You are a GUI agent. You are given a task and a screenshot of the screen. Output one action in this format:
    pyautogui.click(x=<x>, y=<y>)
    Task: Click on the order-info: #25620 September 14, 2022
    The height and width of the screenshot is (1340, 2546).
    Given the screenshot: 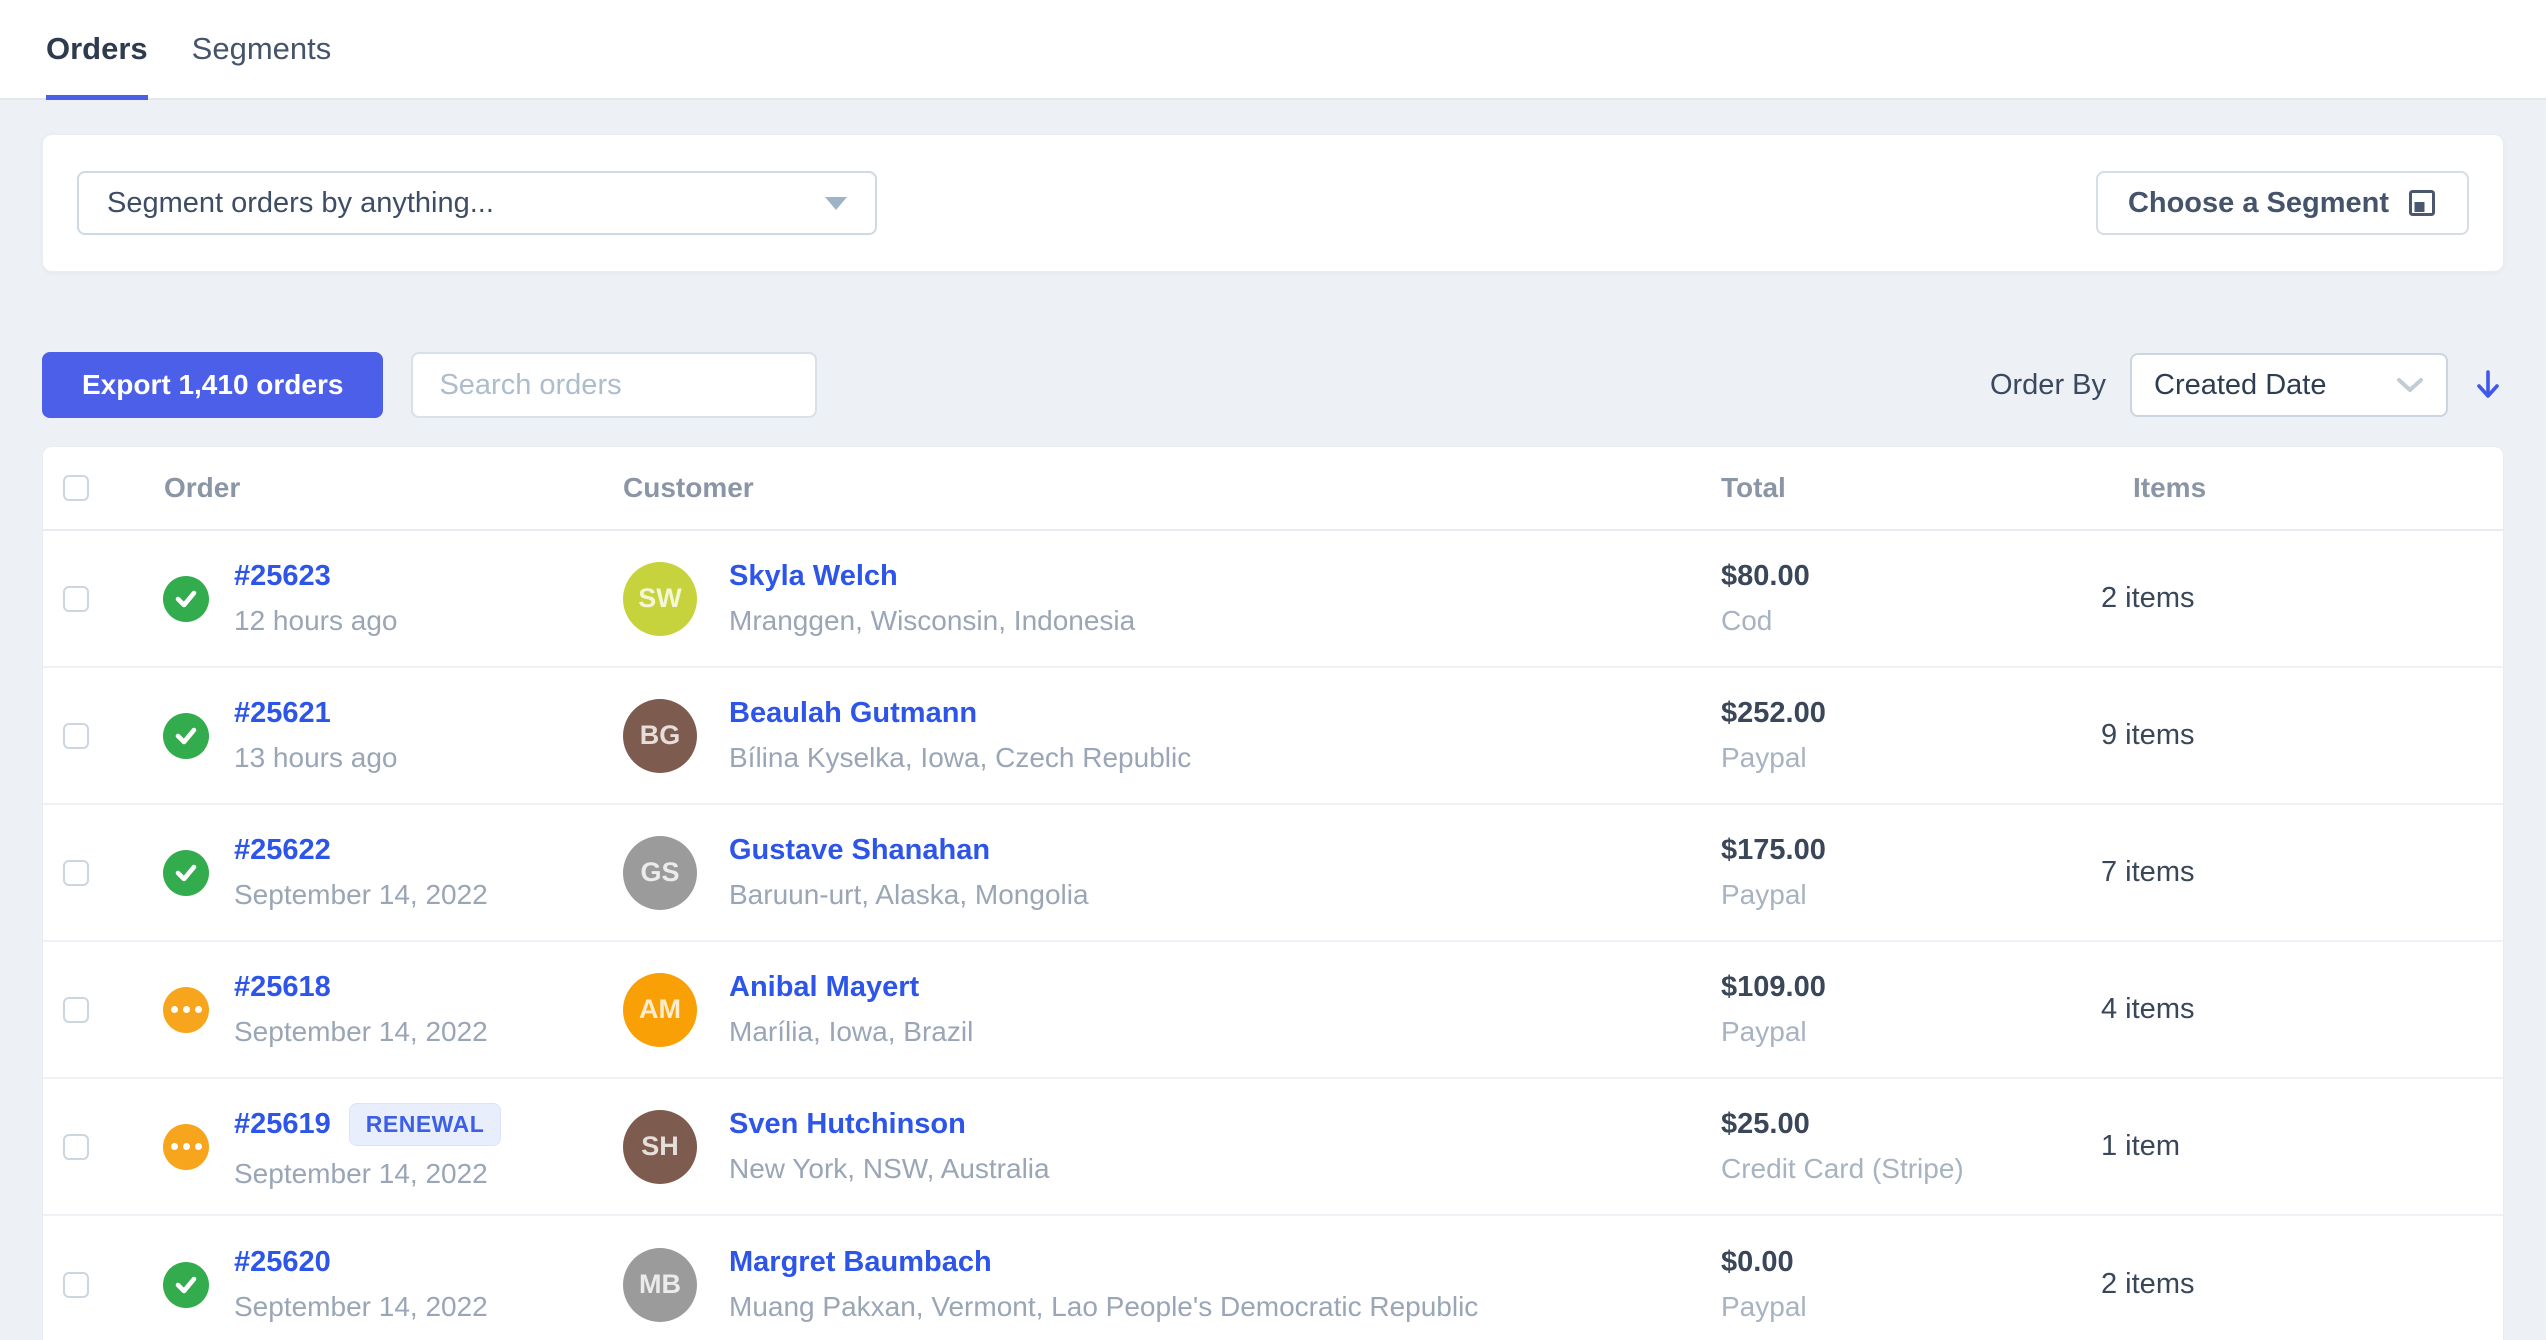 What is the action you would take?
    pyautogui.click(x=361, y=1284)
    